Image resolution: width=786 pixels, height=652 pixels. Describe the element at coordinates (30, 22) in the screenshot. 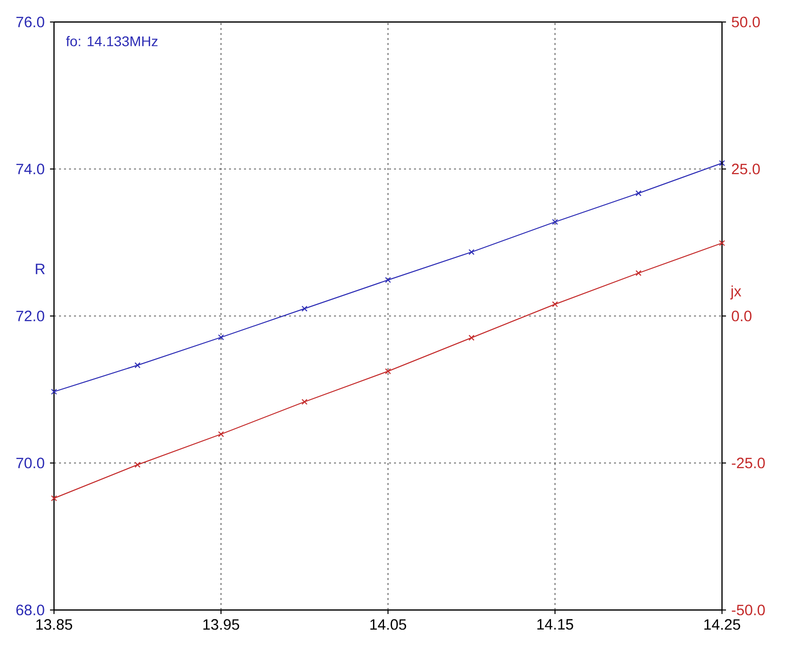

I see `y-tick-label: 76.0` at that location.